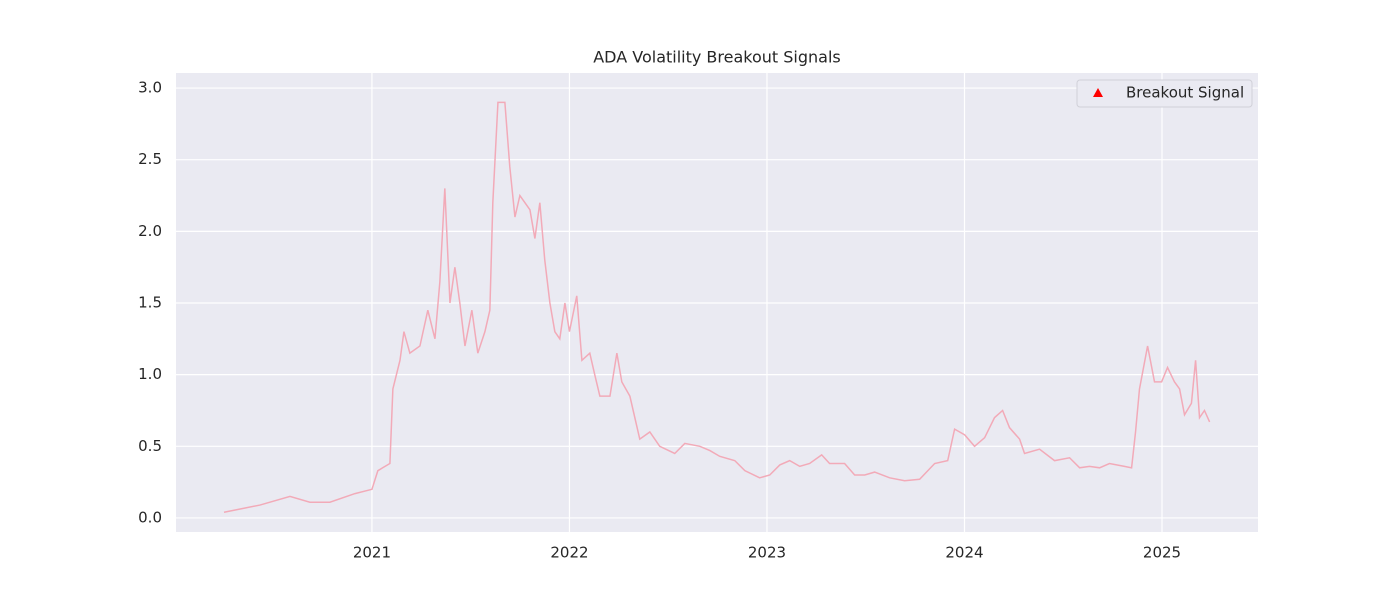 Image resolution: width=1400 pixels, height=600 pixels. What do you see at coordinates (150, 88) in the screenshot?
I see `y-tick-label: 3.0` at bounding box center [150, 88].